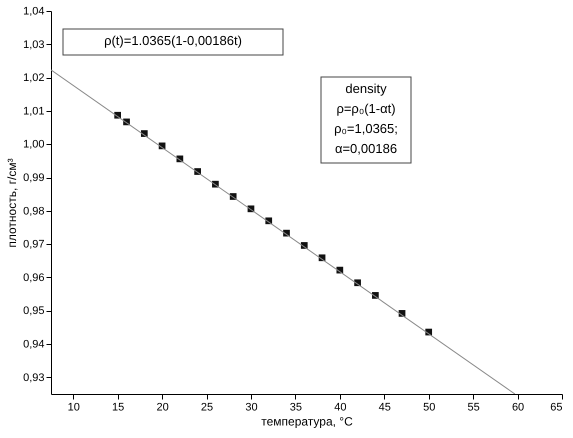 This screenshot has width=573, height=438. I want to click on y-tick-label: 1,02, so click(33, 78).